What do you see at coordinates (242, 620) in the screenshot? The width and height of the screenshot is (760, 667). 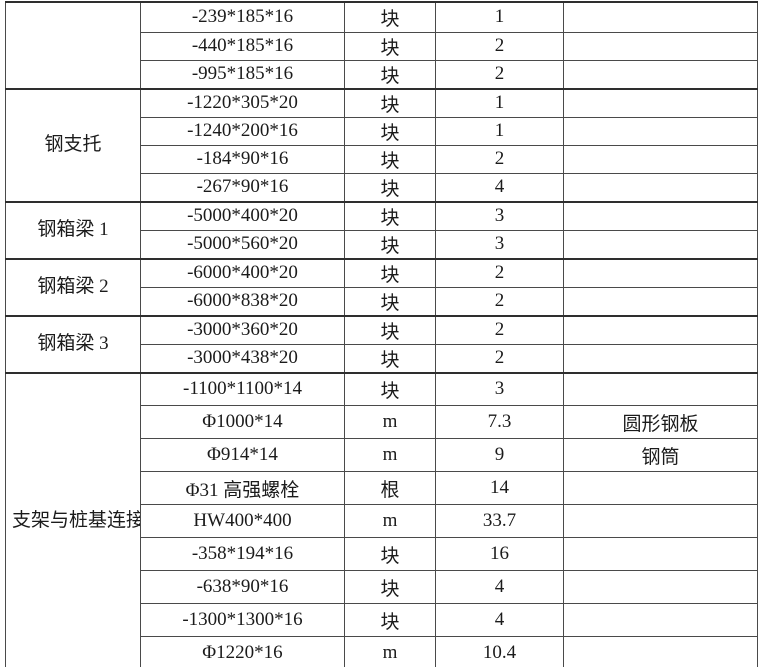 I see `spec-cell: -1300*1300*16` at bounding box center [242, 620].